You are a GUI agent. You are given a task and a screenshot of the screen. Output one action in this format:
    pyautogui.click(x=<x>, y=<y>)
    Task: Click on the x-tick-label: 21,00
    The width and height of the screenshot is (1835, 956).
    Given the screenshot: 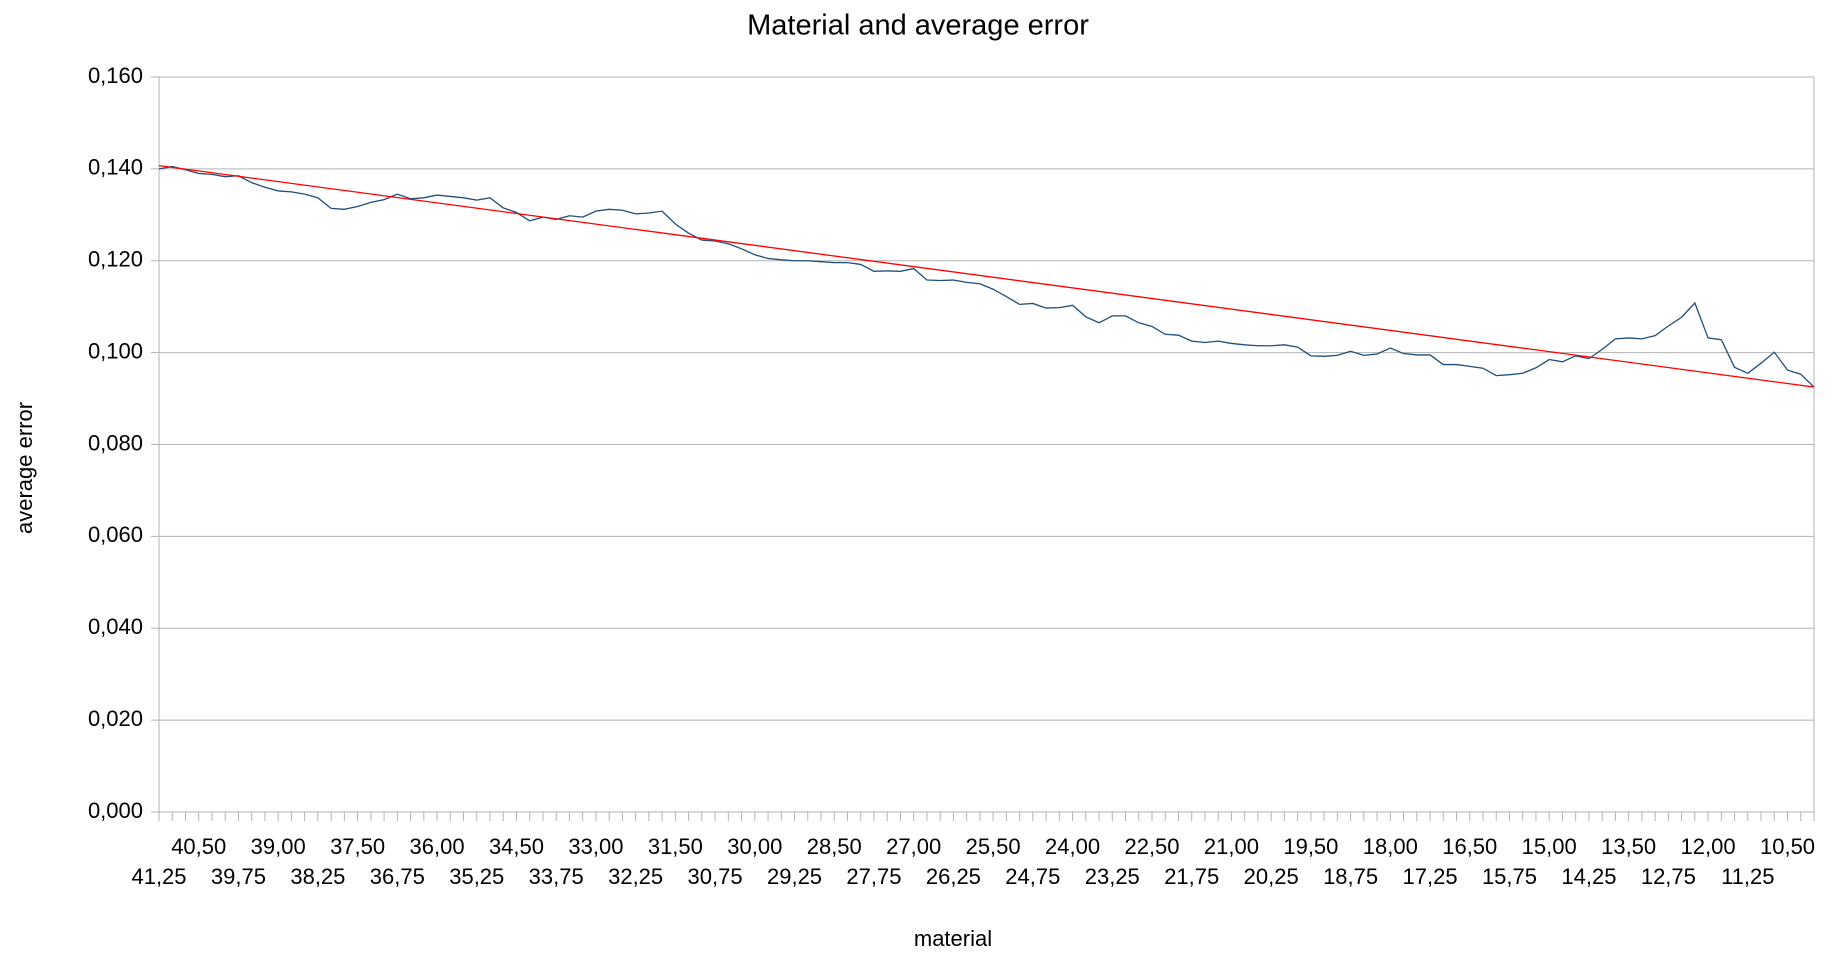 What is the action you would take?
    pyautogui.click(x=1231, y=846)
    